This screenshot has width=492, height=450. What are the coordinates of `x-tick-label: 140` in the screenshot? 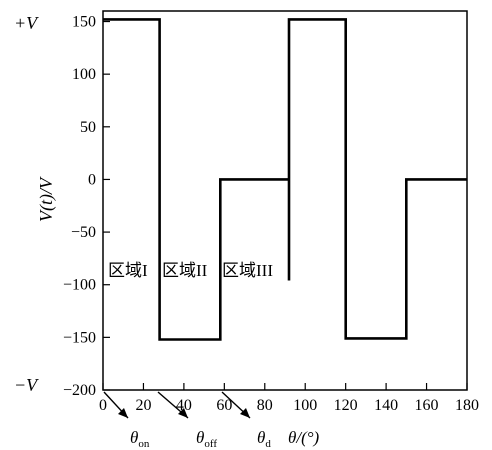 It's located at (386, 405).